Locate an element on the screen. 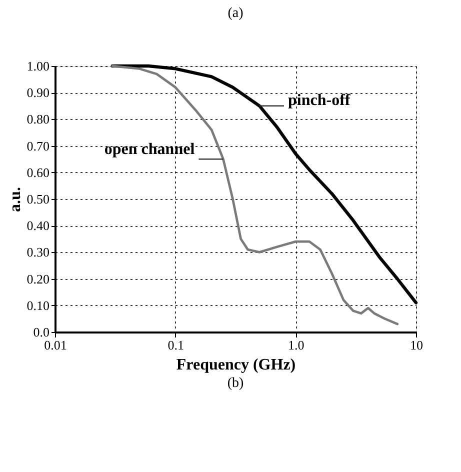  y-tick-label: 0.60 is located at coordinates (38, 172).